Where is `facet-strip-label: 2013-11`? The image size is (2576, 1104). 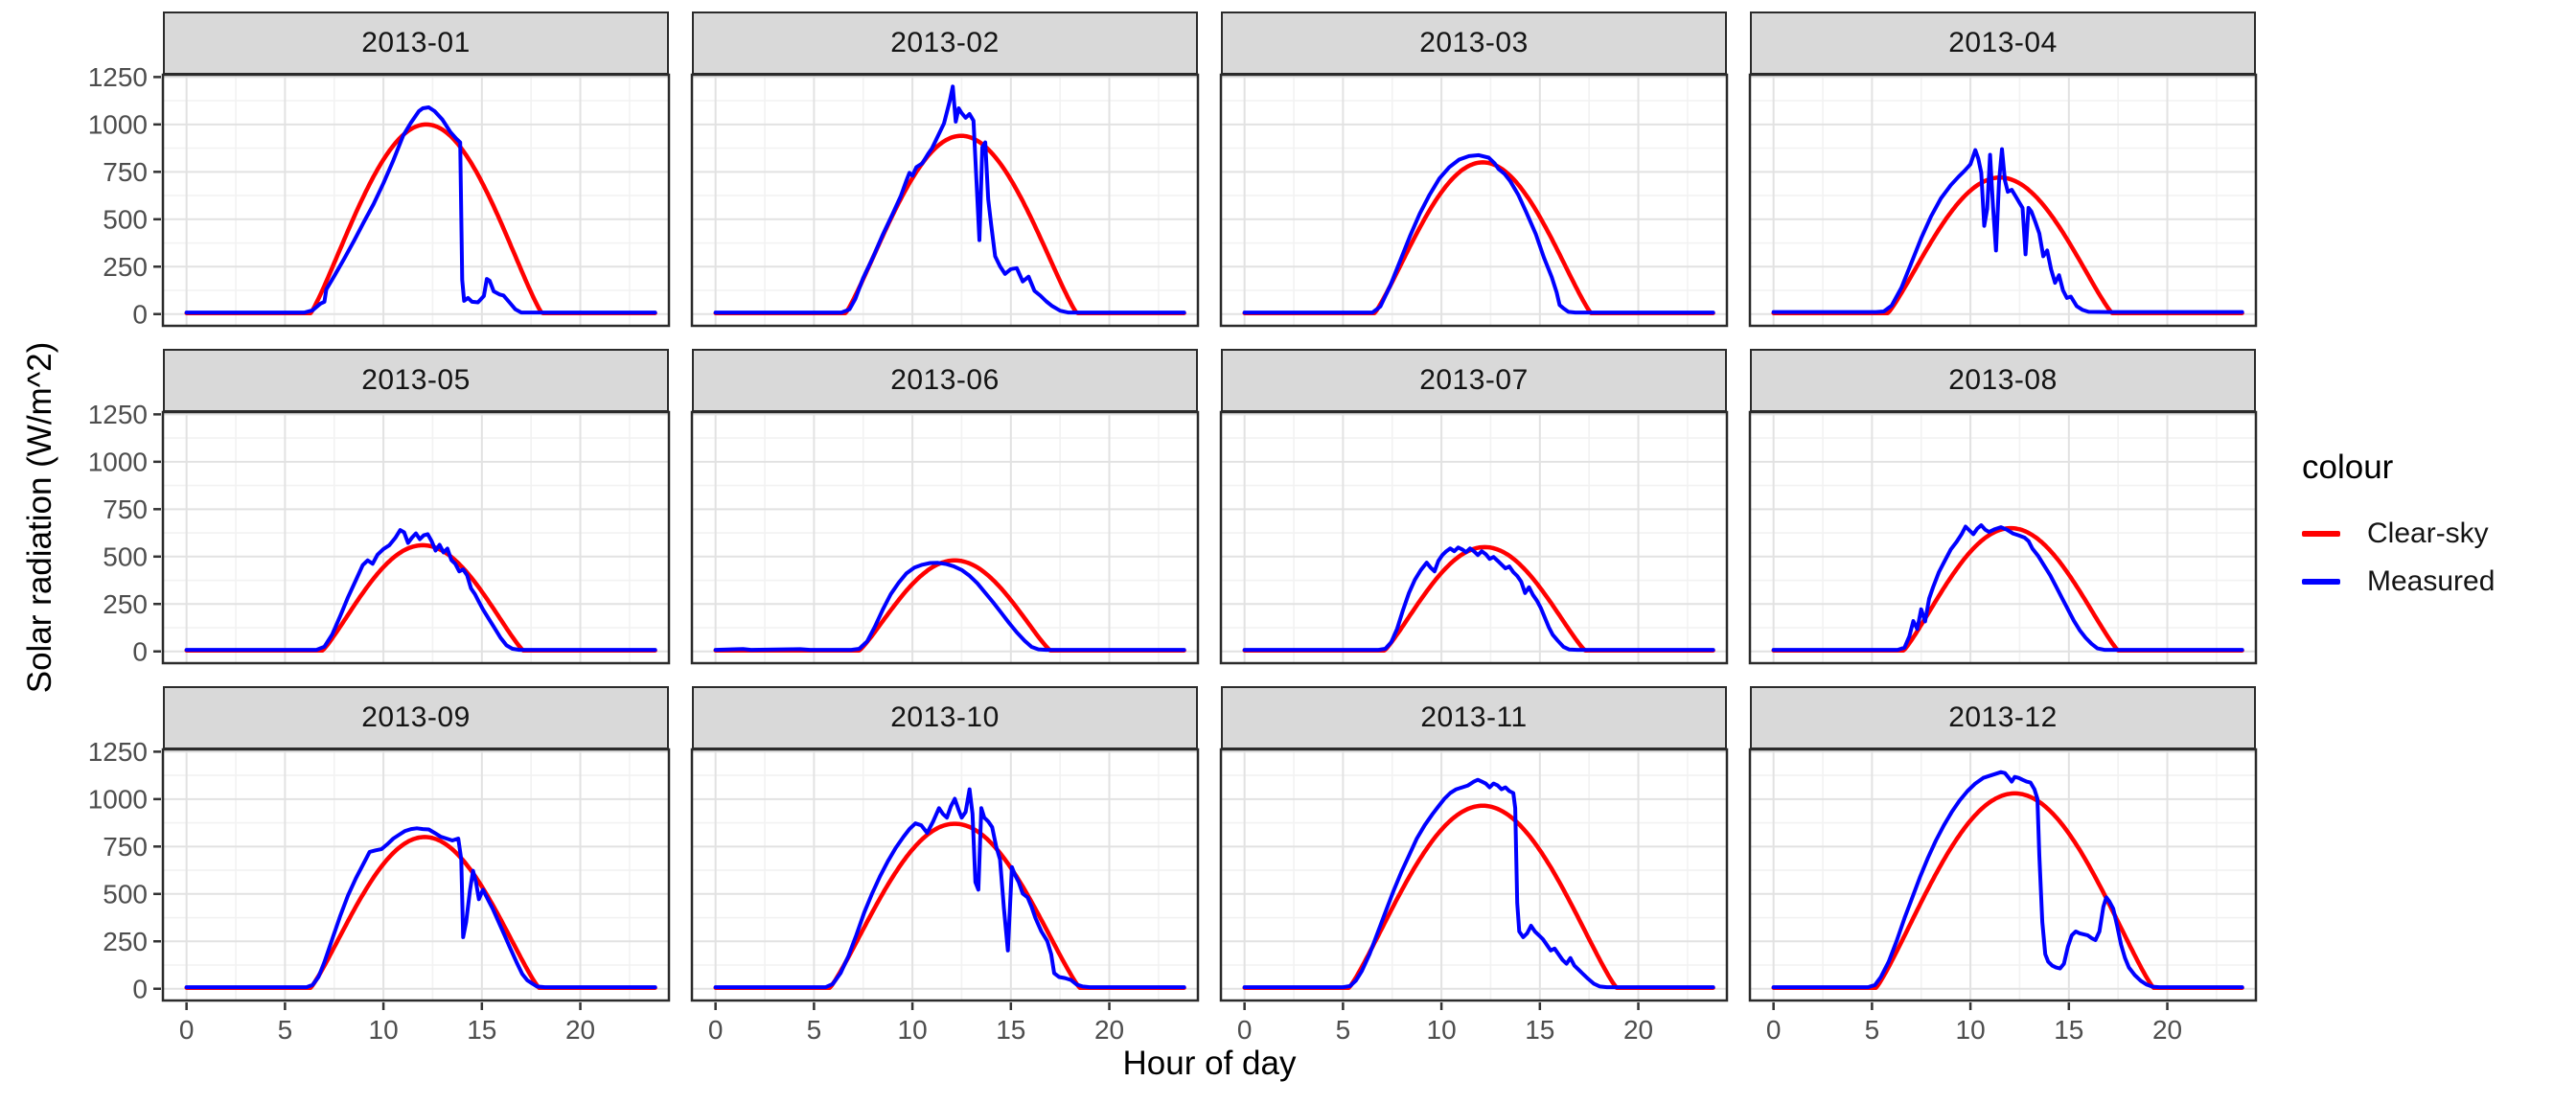
facet-strip-label: 2013-11 is located at coordinates (1474, 717).